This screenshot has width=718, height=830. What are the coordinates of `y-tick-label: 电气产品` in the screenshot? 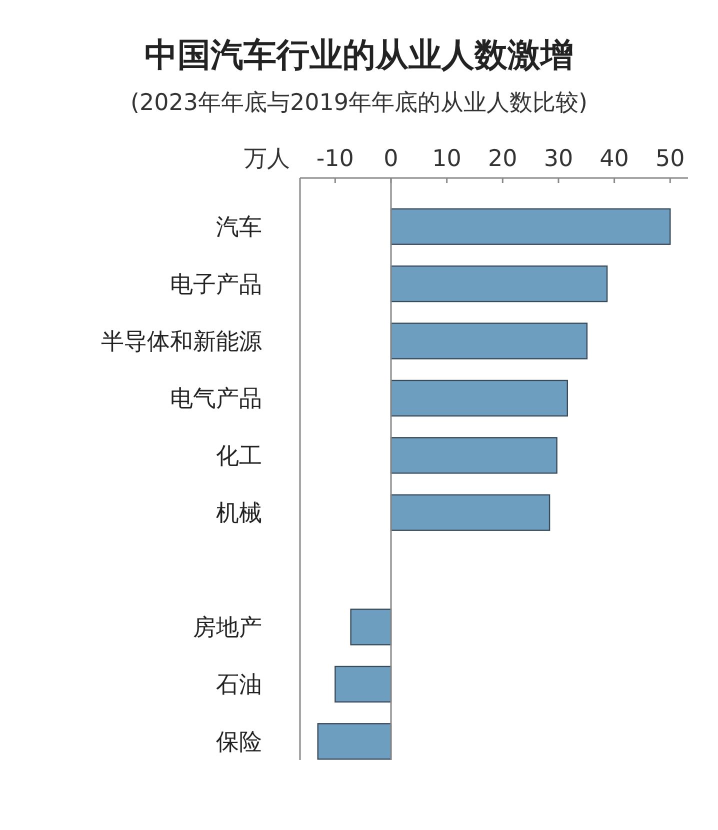 It's located at (216, 399).